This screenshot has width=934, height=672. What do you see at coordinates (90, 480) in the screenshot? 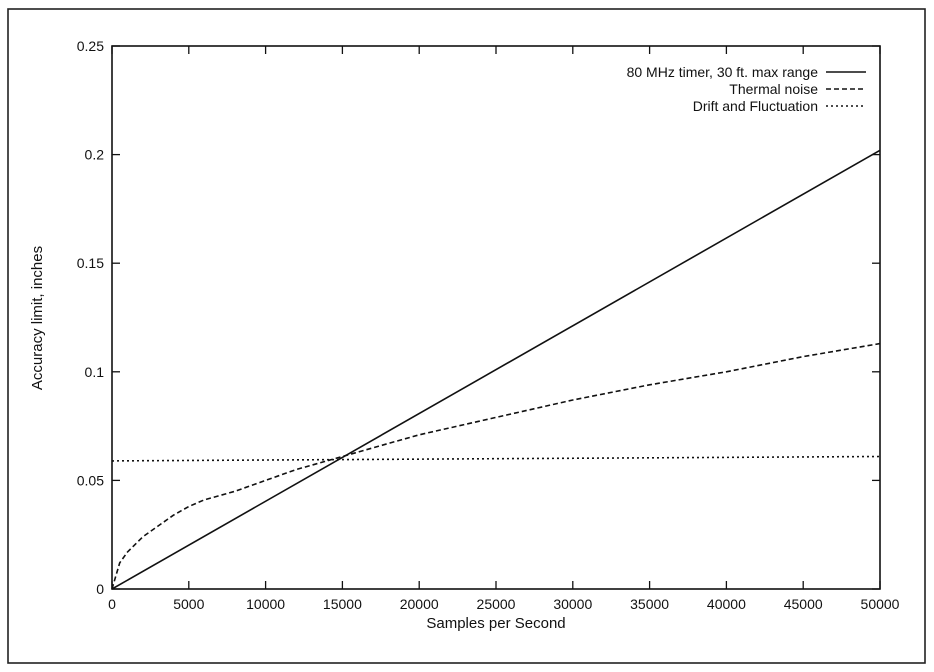
I see `y-tick-label: 0.05` at bounding box center [90, 480].